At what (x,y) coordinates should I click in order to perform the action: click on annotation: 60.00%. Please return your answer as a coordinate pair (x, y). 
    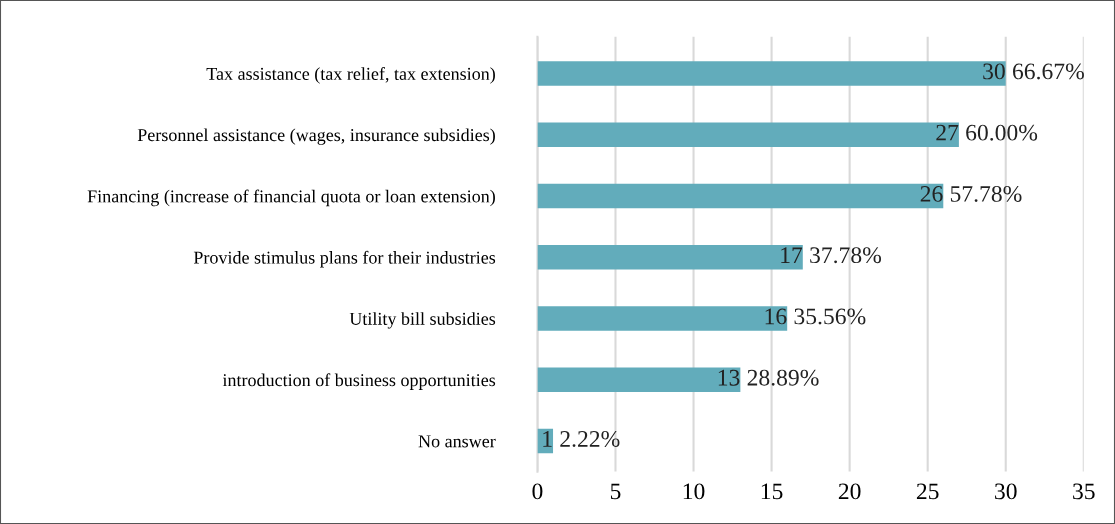
    Looking at the image, I should click on (1002, 132).